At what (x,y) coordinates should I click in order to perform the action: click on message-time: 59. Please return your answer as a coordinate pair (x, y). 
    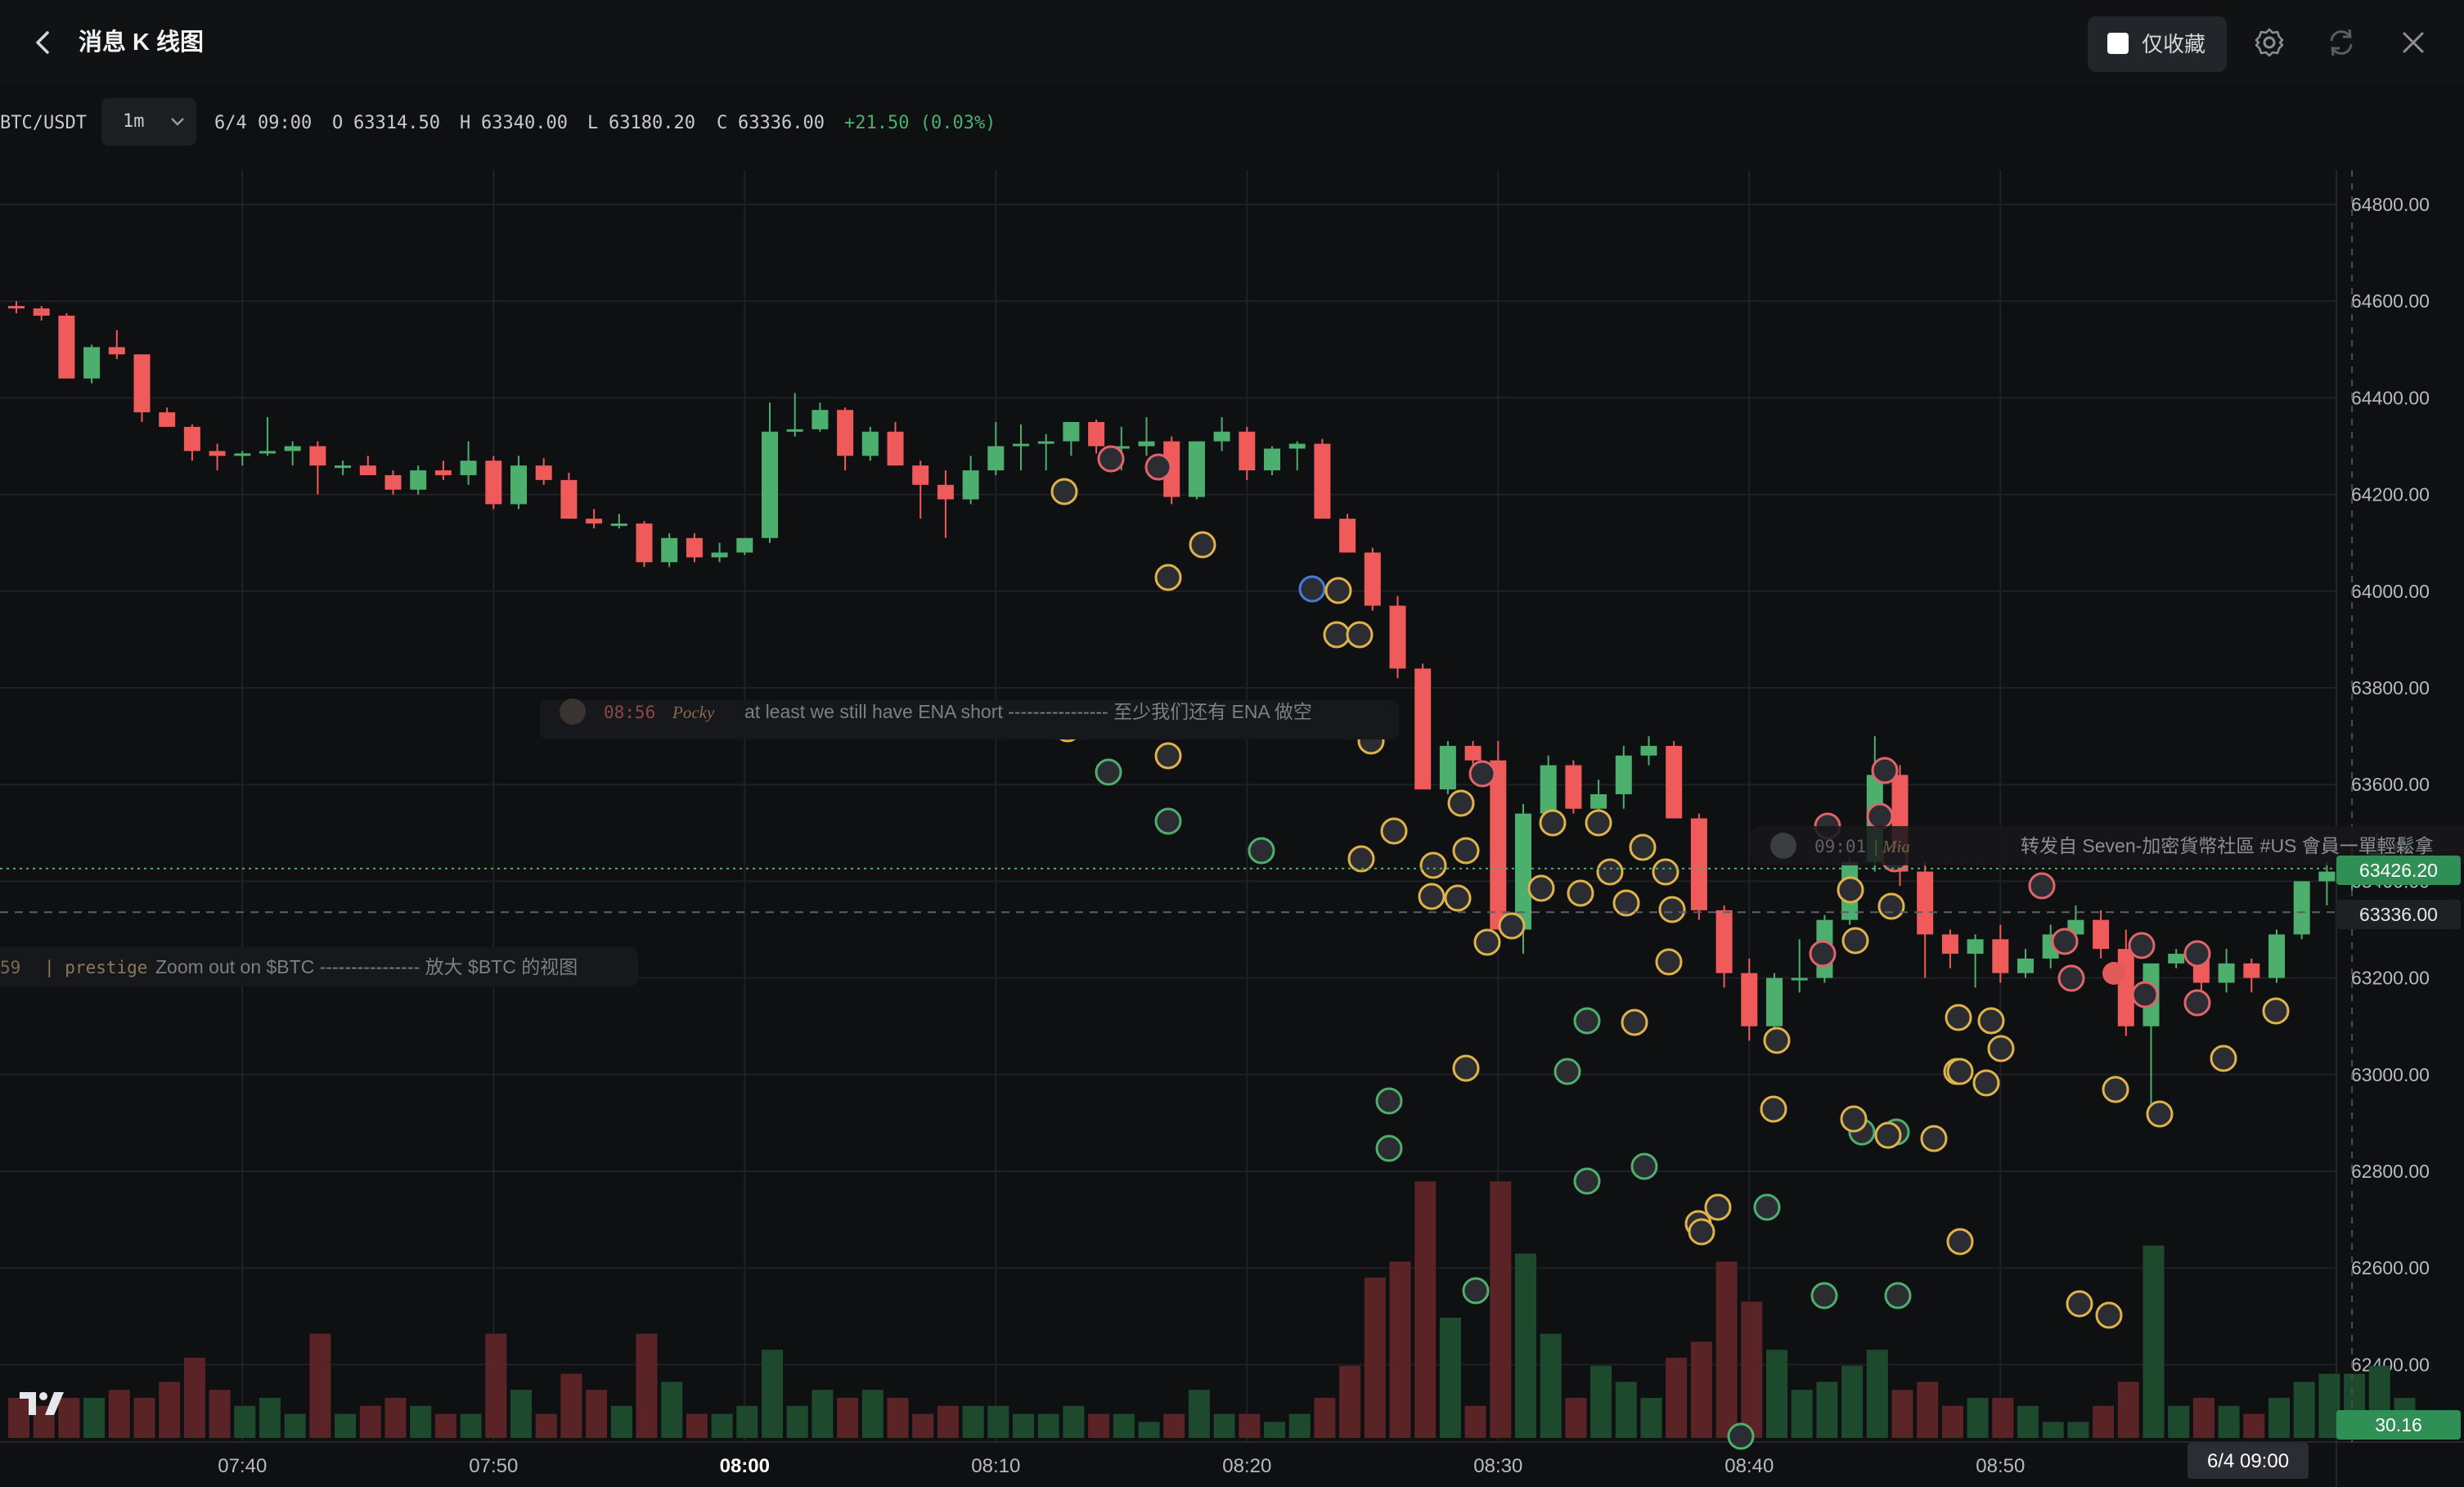
    Looking at the image, I should click on (10, 967).